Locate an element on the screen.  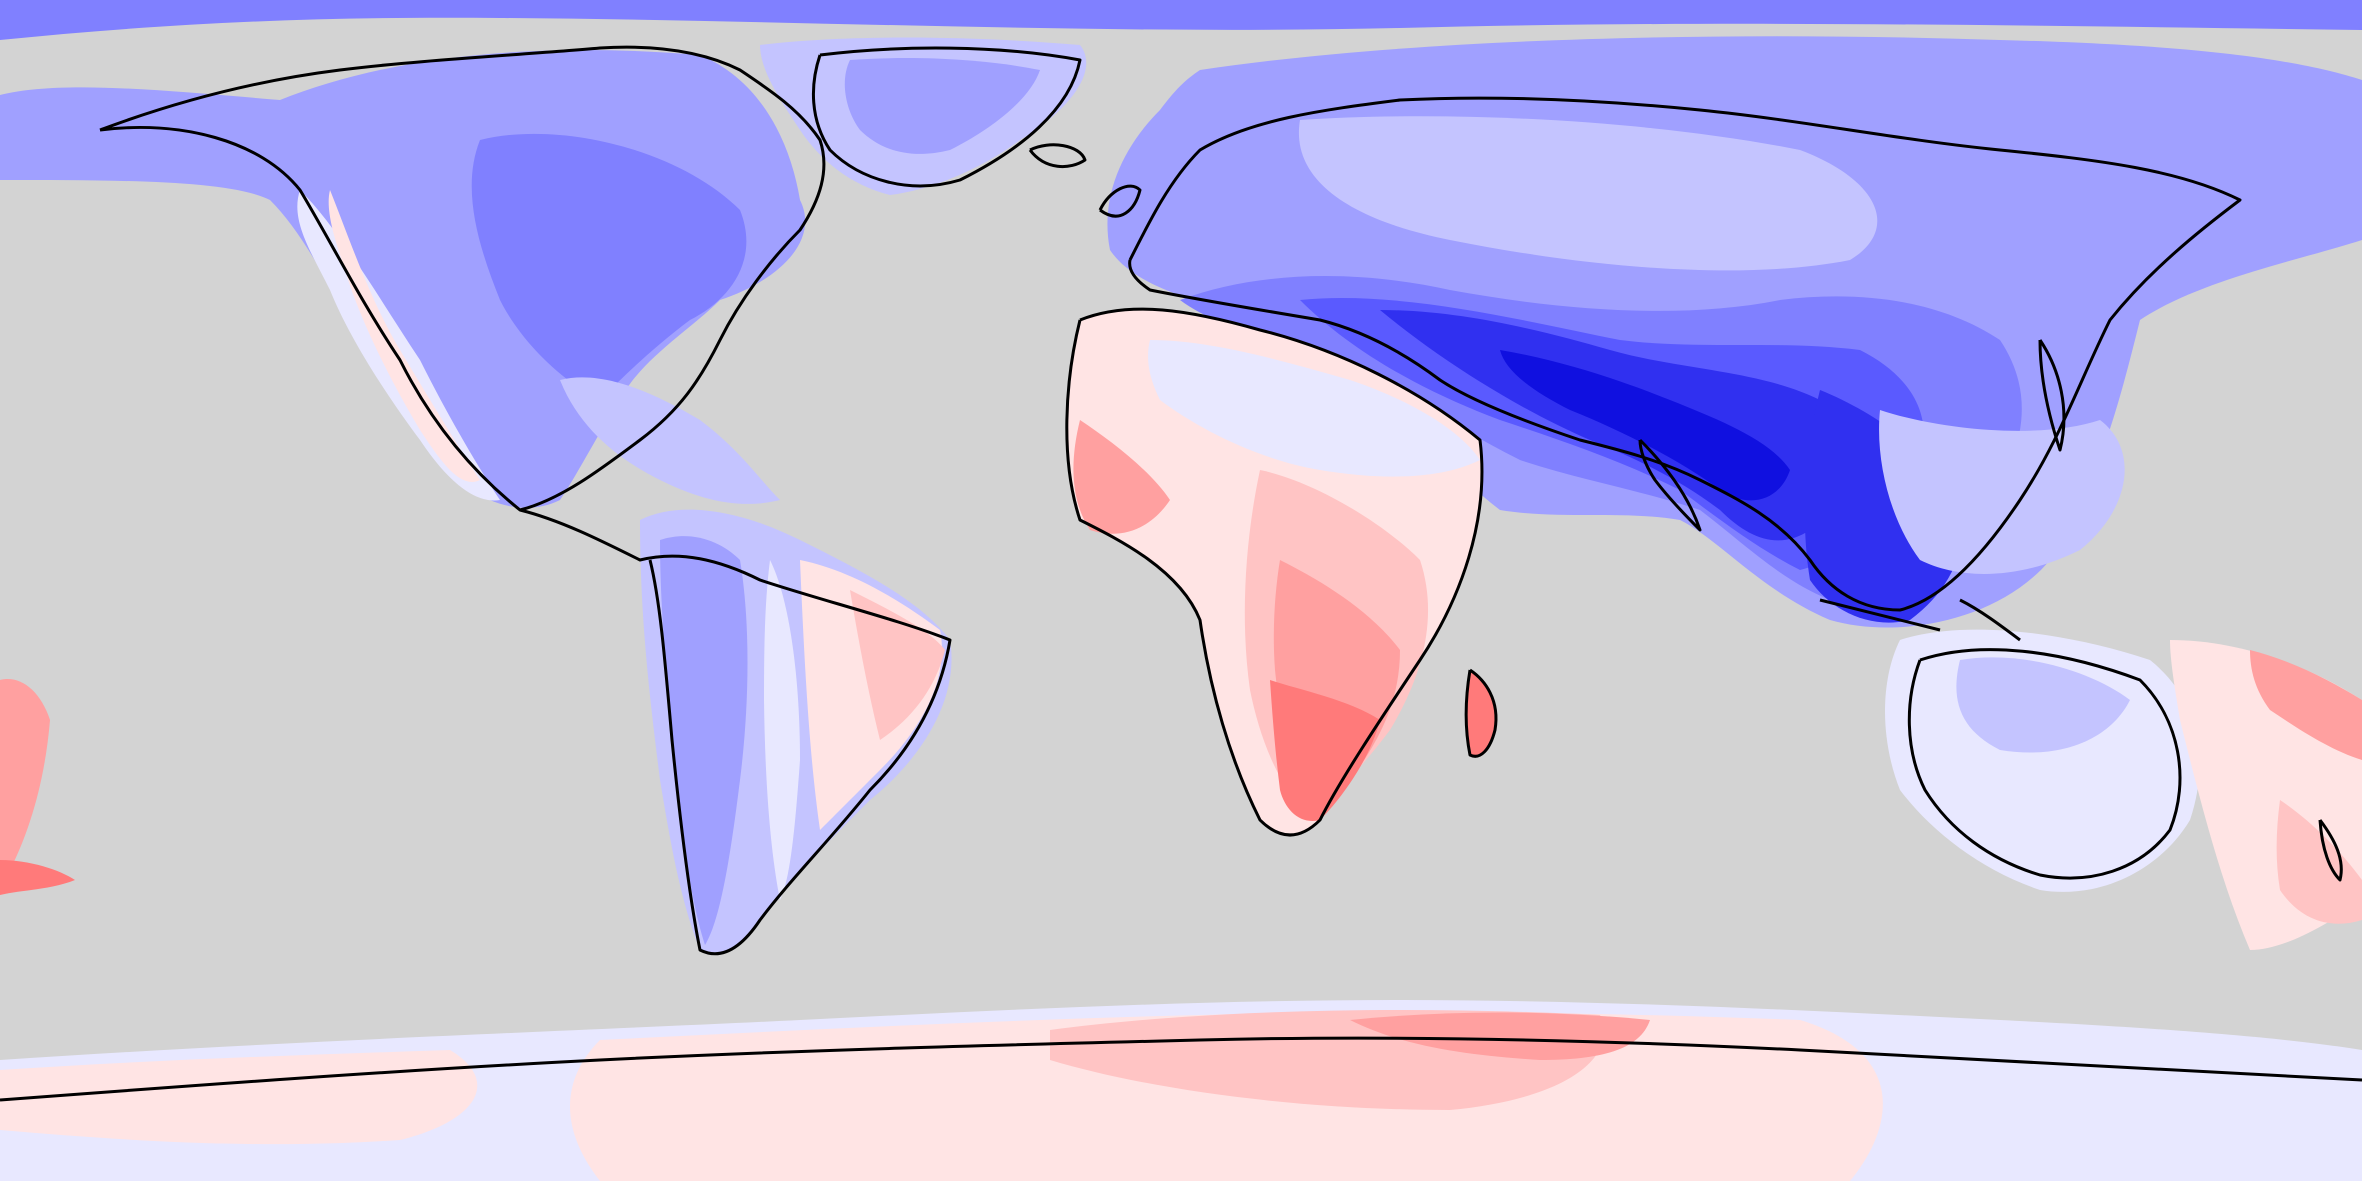
africa-field is located at coordinates (1281, 572).